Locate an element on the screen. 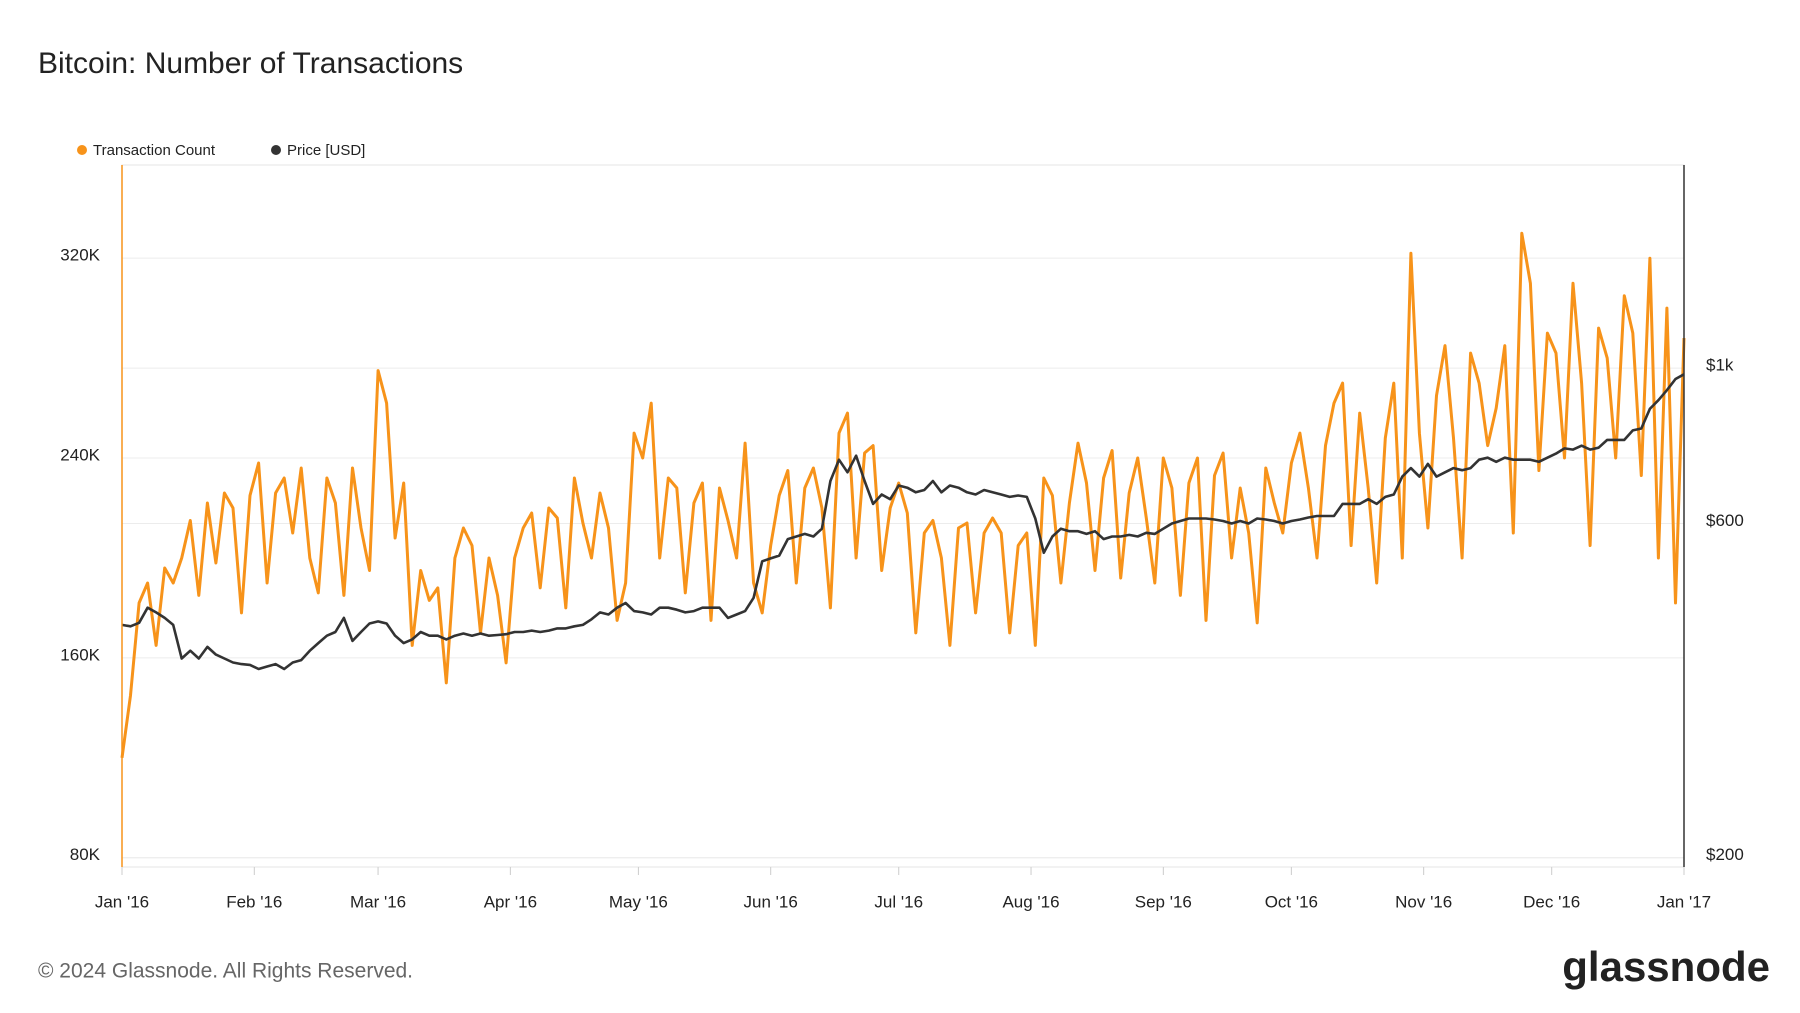 The image size is (1800, 1013). y-tick-label: 240K is located at coordinates (80, 455).